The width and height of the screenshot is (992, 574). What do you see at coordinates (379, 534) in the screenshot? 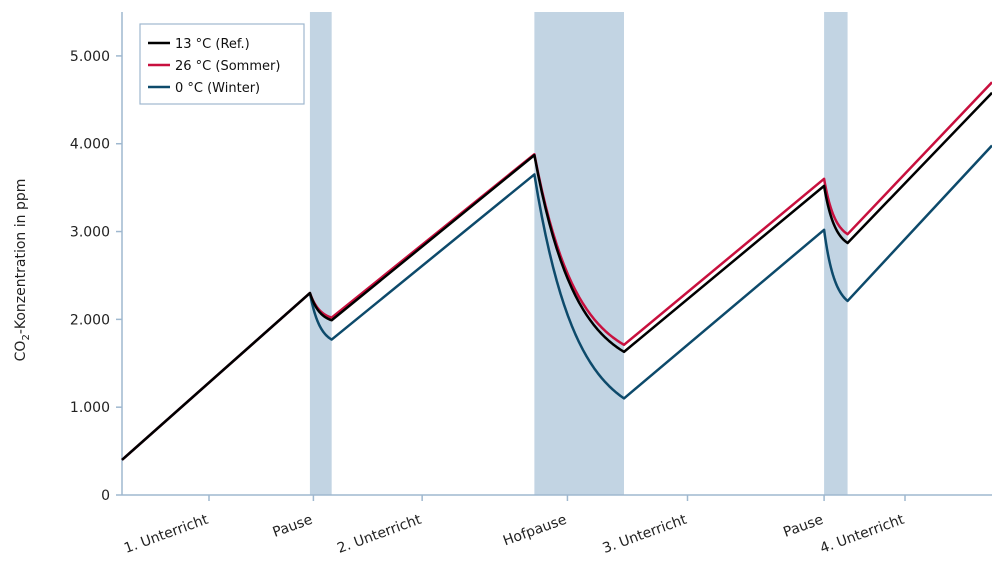
I see `x-category-label: 2. Unterricht` at bounding box center [379, 534].